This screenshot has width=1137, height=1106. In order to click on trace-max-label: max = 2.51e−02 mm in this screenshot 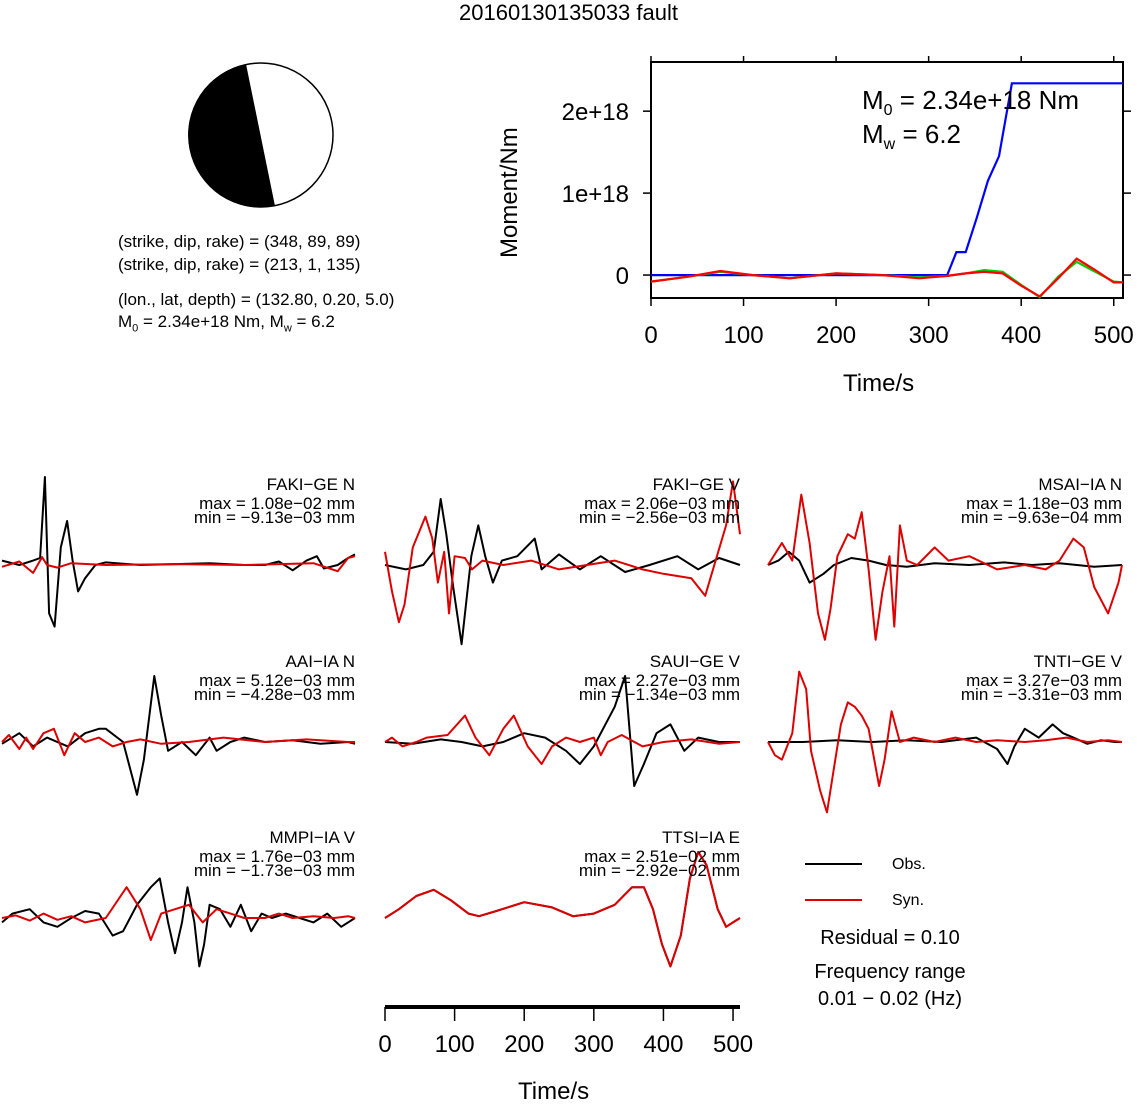, I will do `click(662, 856)`.